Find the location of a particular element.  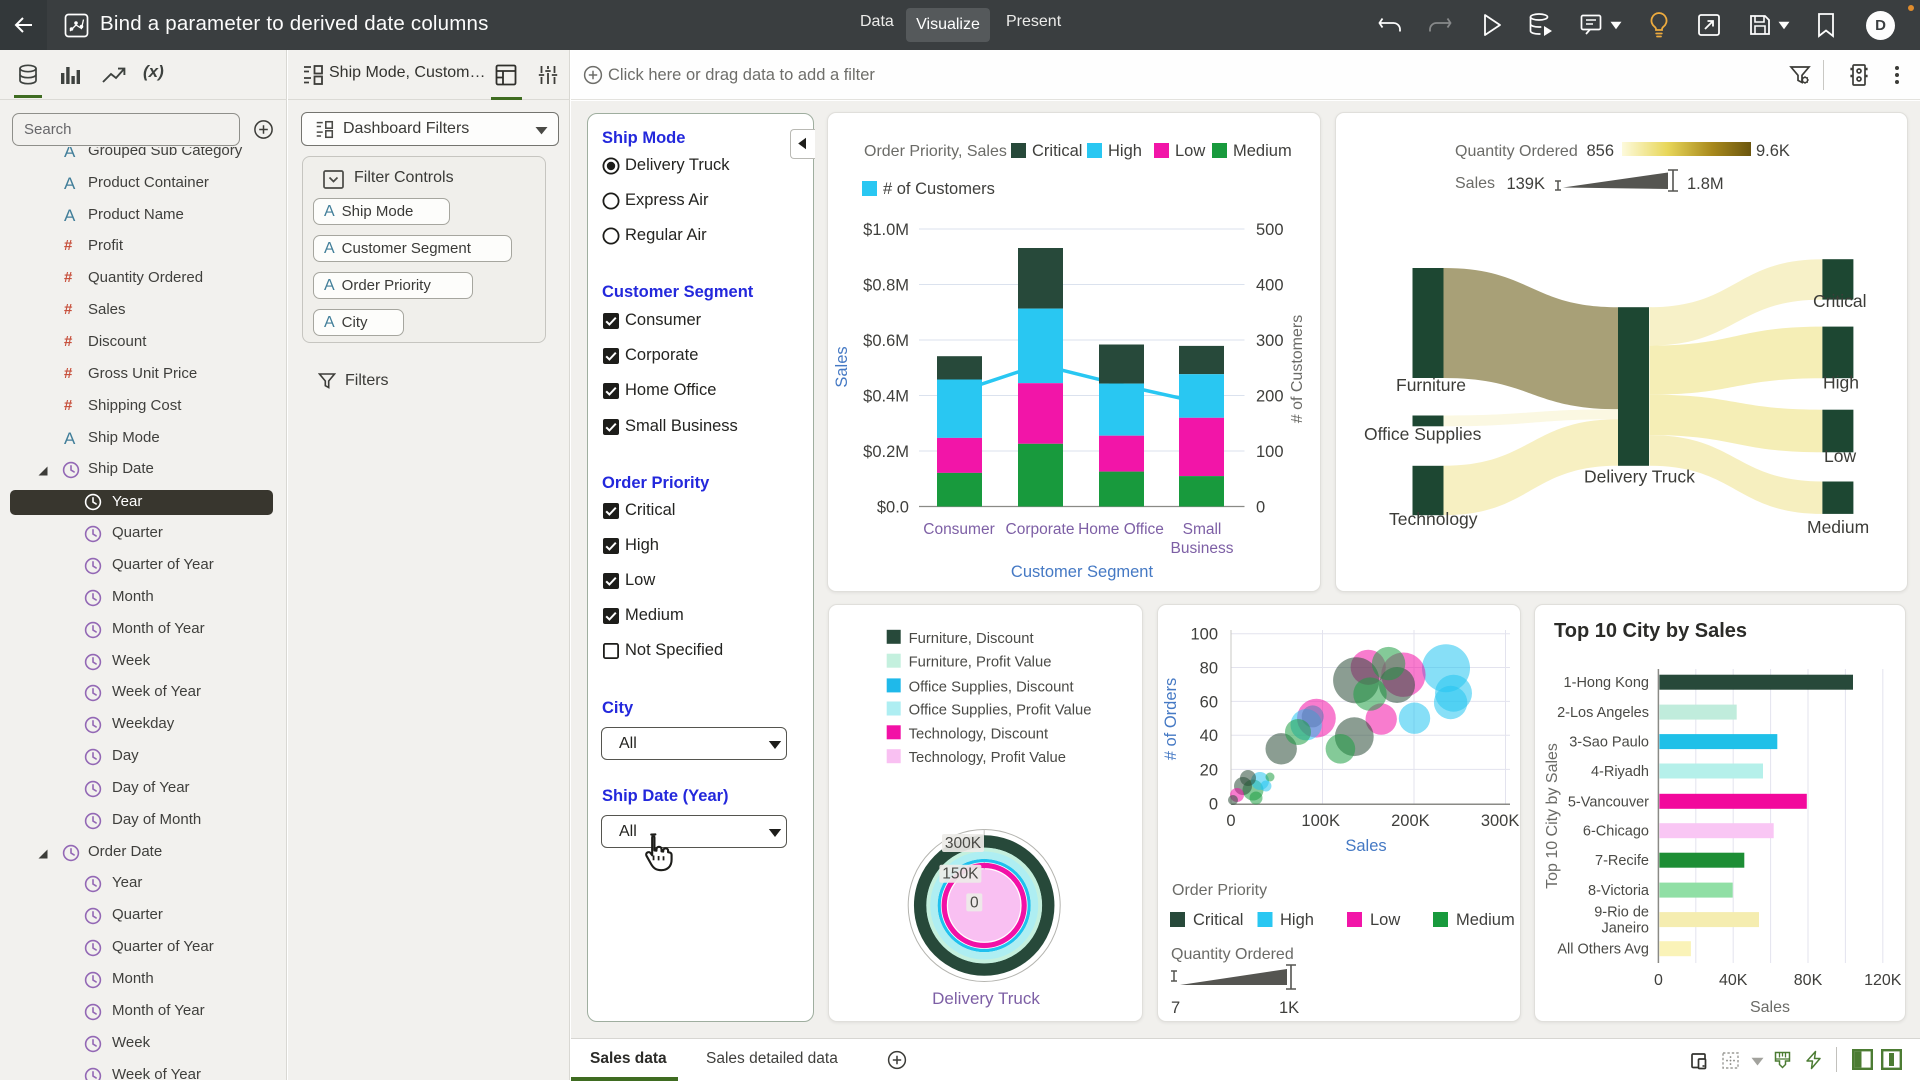

svg-text: $0.0 is located at coordinates (893, 508).